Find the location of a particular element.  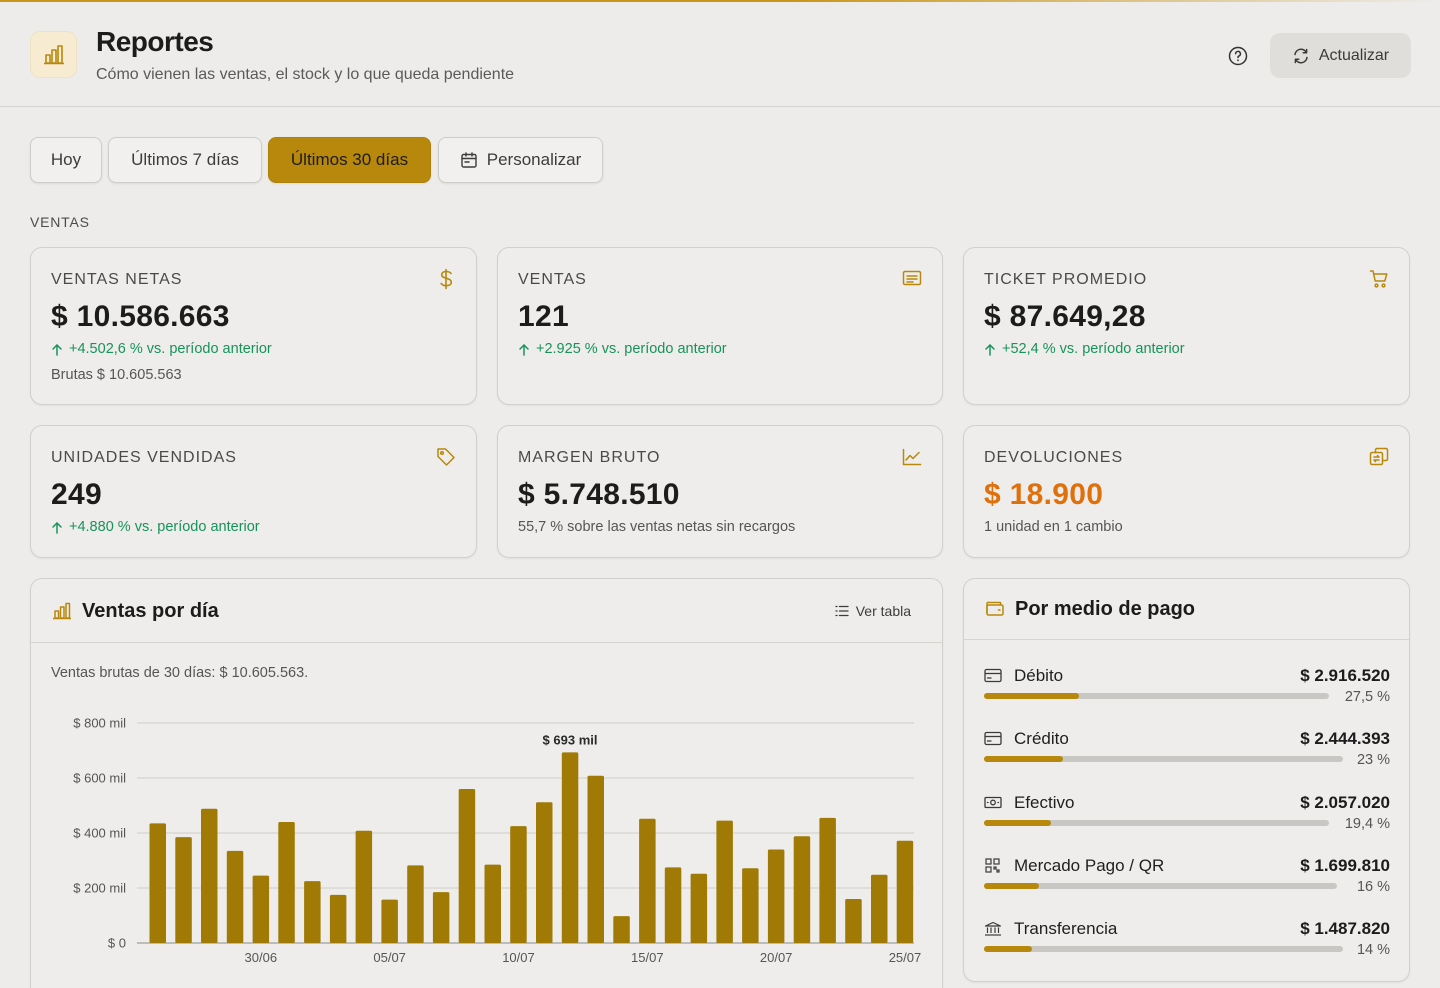

wallet-icon is located at coordinates (995, 609).